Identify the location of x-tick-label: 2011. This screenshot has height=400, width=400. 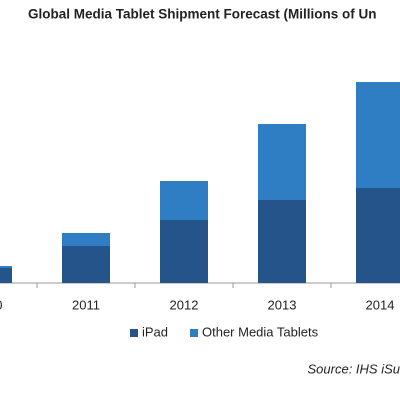
(86, 304).